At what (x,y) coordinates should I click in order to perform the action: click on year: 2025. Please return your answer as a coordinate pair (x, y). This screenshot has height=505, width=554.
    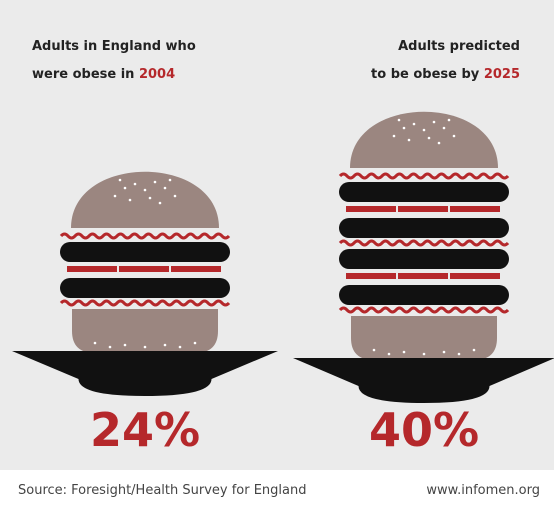
    Looking at the image, I should click on (502, 74).